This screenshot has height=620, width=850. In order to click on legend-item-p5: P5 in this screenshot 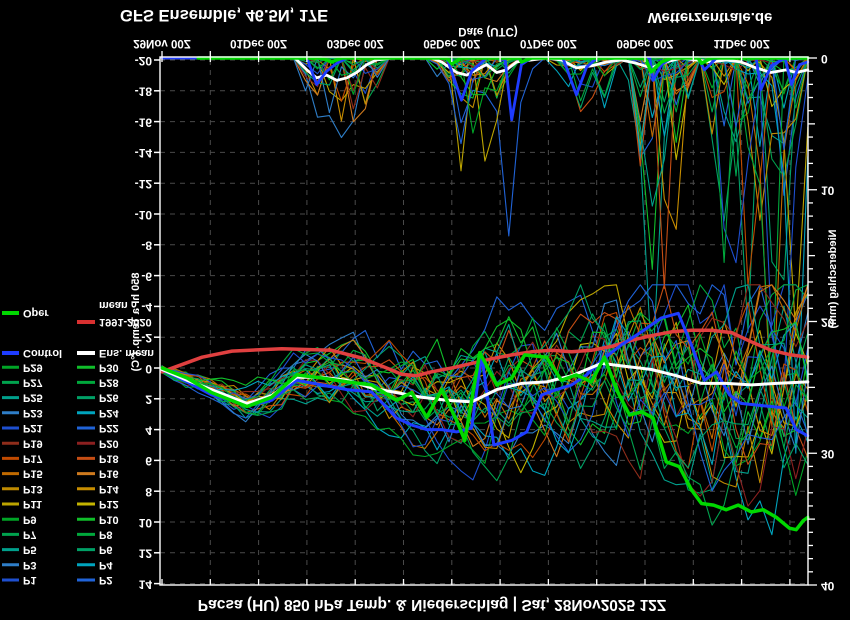, I will do `click(19, 550)`.